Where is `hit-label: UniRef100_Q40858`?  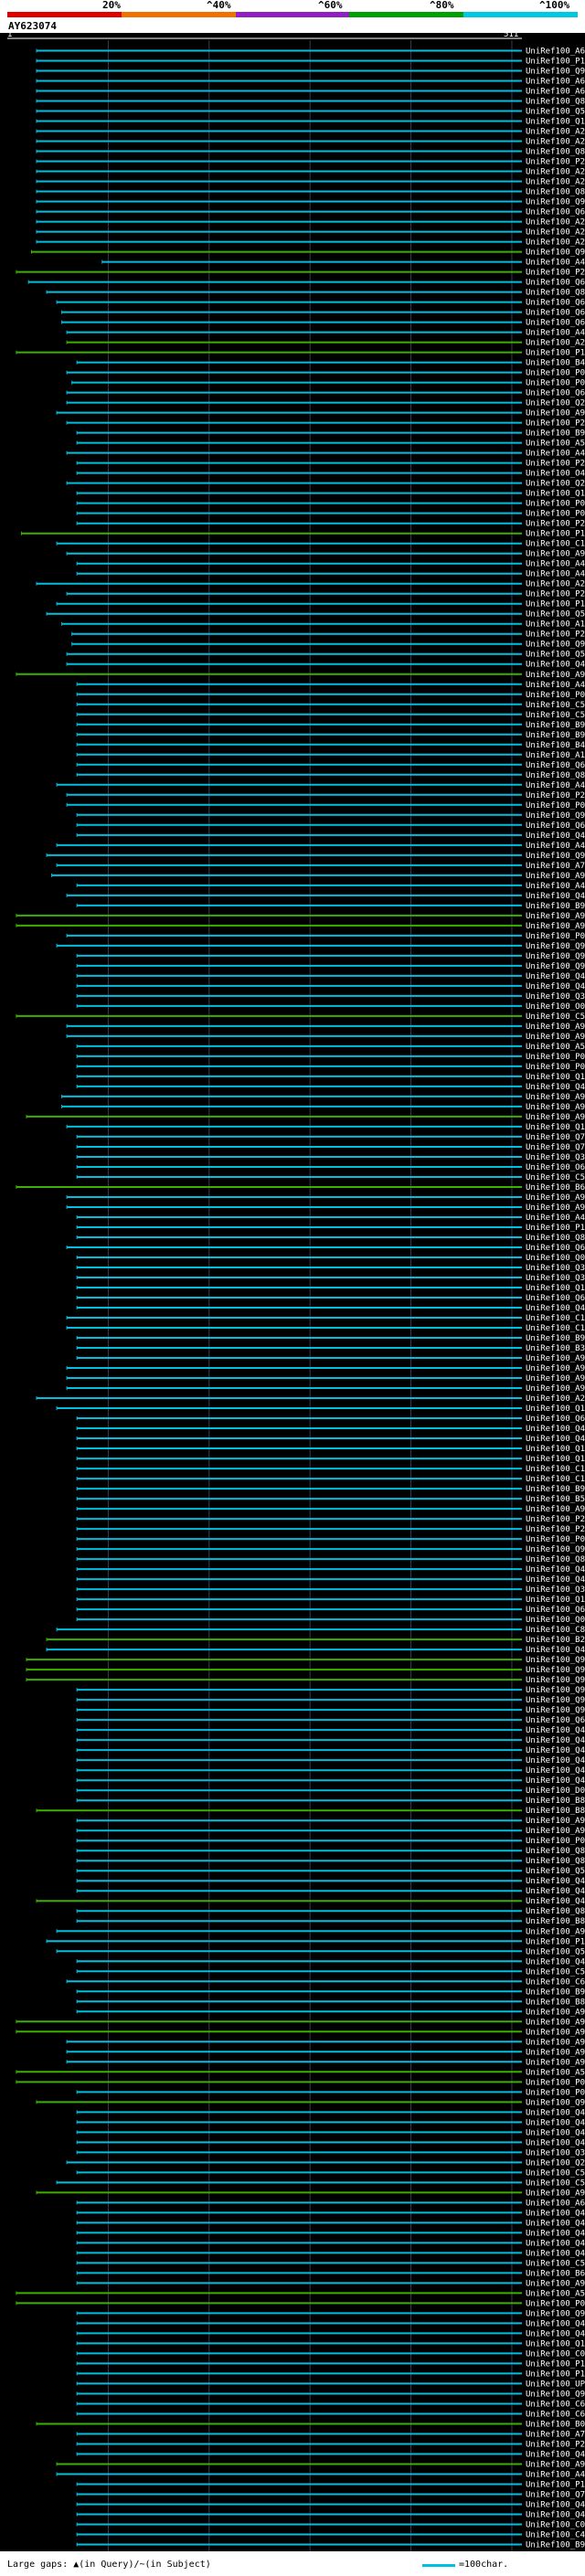
hit-label: UniRef100_Q40858 is located at coordinates (556, 1881).